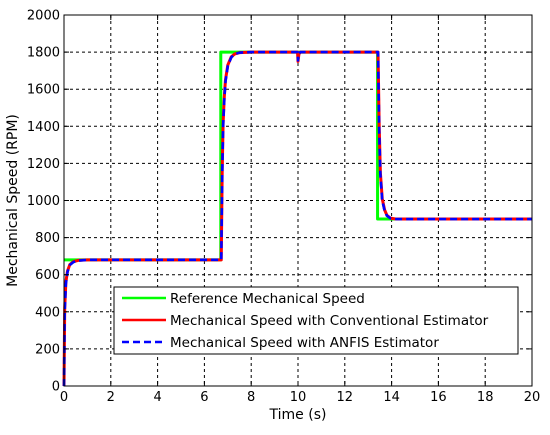 Image resolution: width=550 pixels, height=435 pixels. I want to click on legend-box, so click(316, 320).